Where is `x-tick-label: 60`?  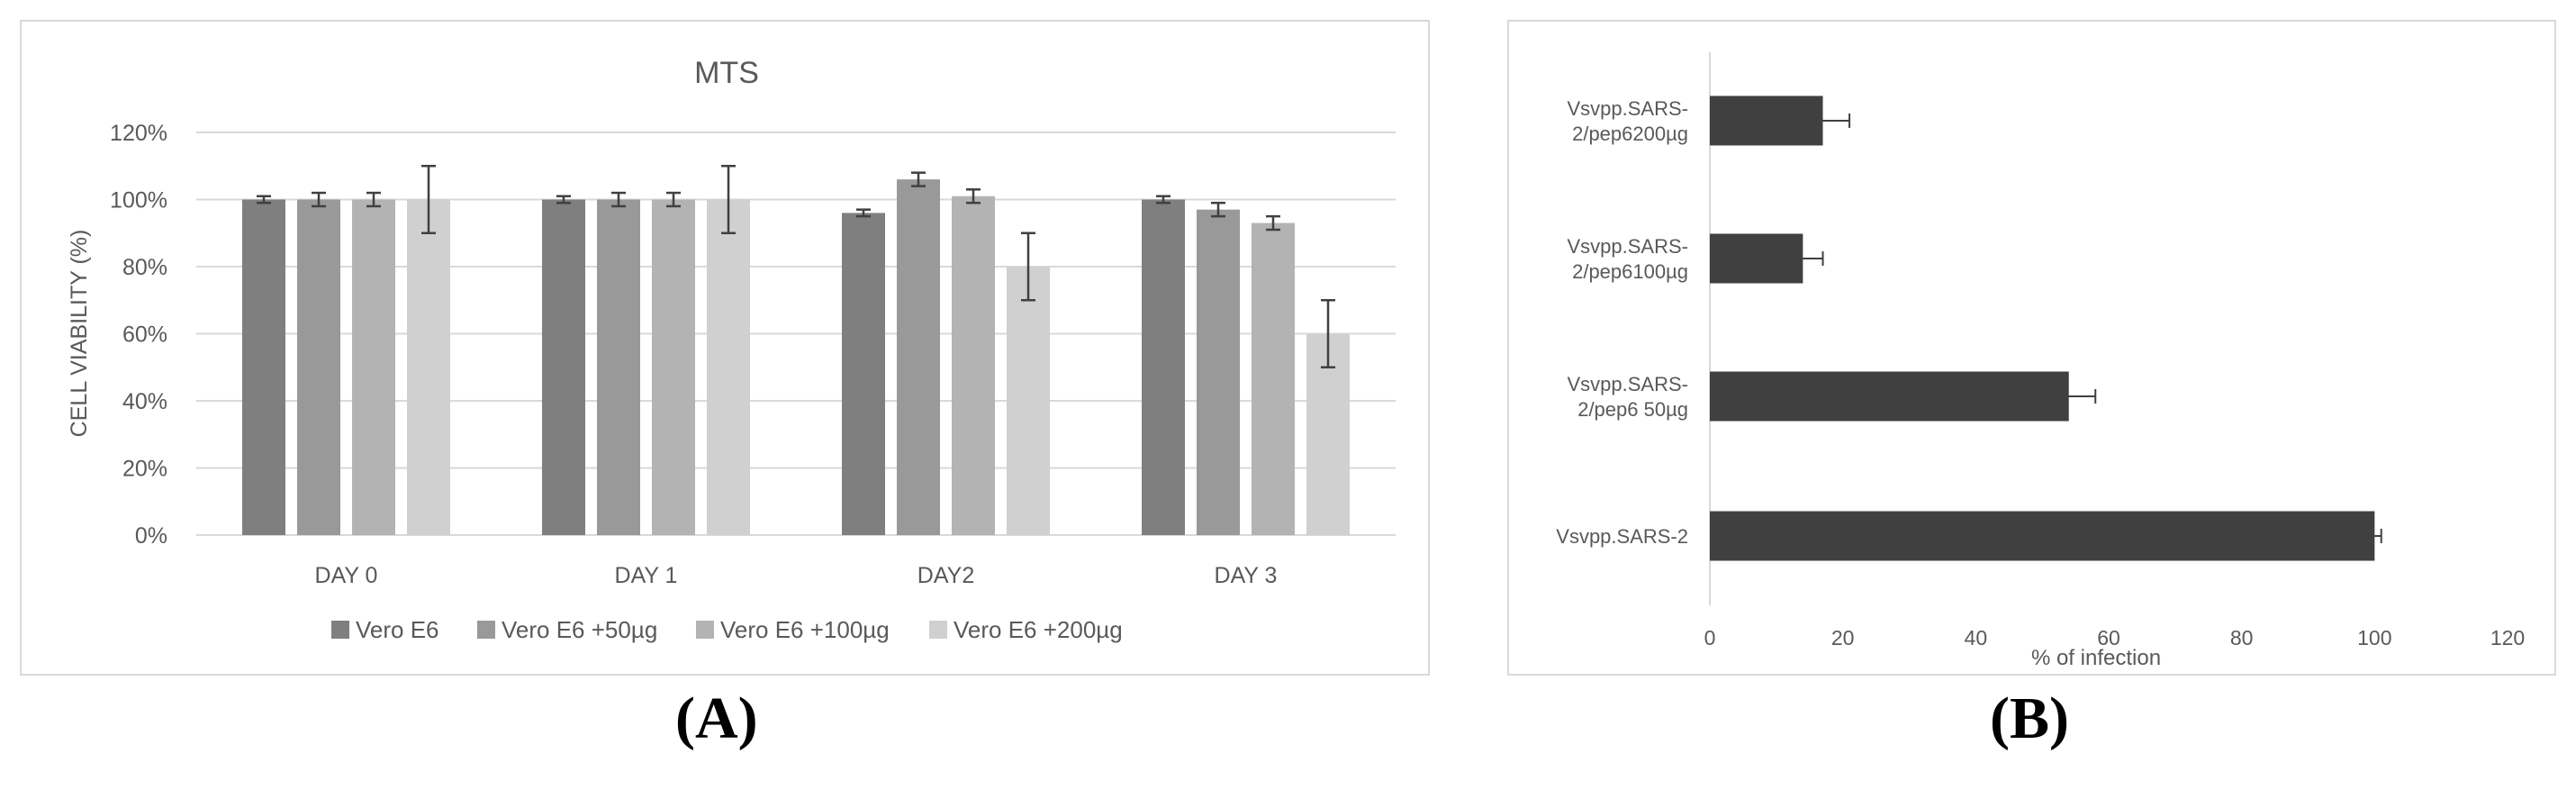 x-tick-label: 60 is located at coordinates (2108, 637).